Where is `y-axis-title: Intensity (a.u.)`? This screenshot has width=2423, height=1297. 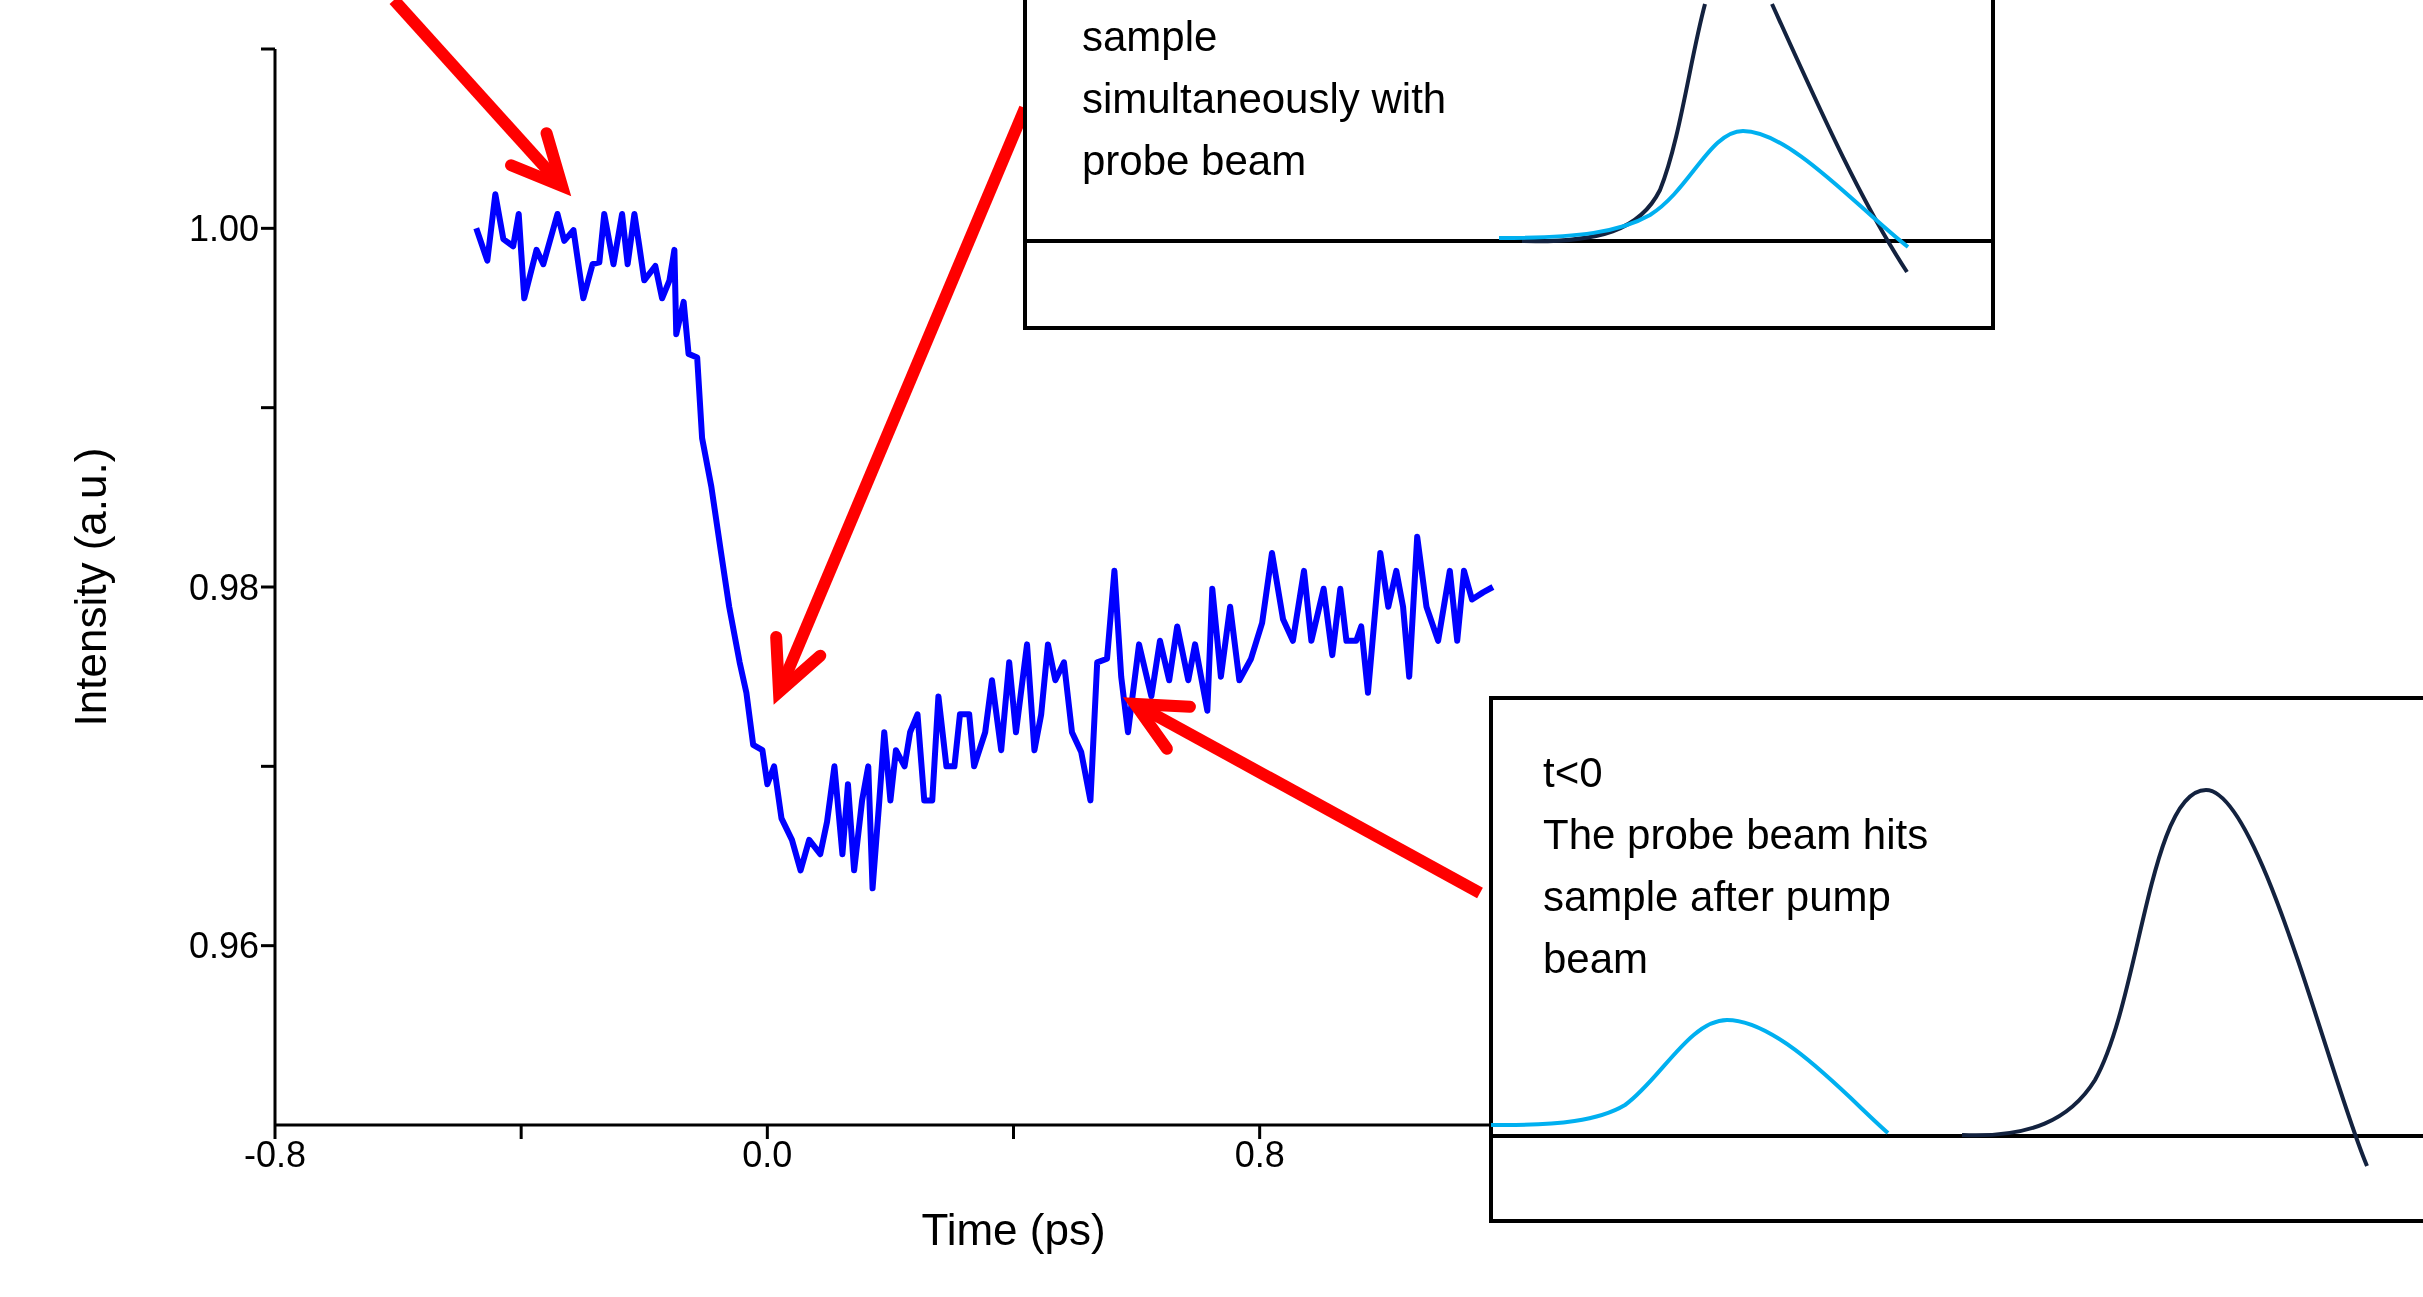
y-axis-title: Intensity (a.u.) is located at coordinates (90, 587).